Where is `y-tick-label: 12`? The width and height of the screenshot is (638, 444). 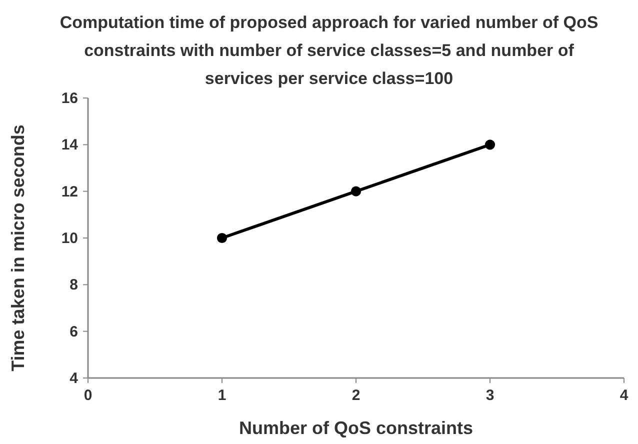
y-tick-label: 12 is located at coordinates (69, 191).